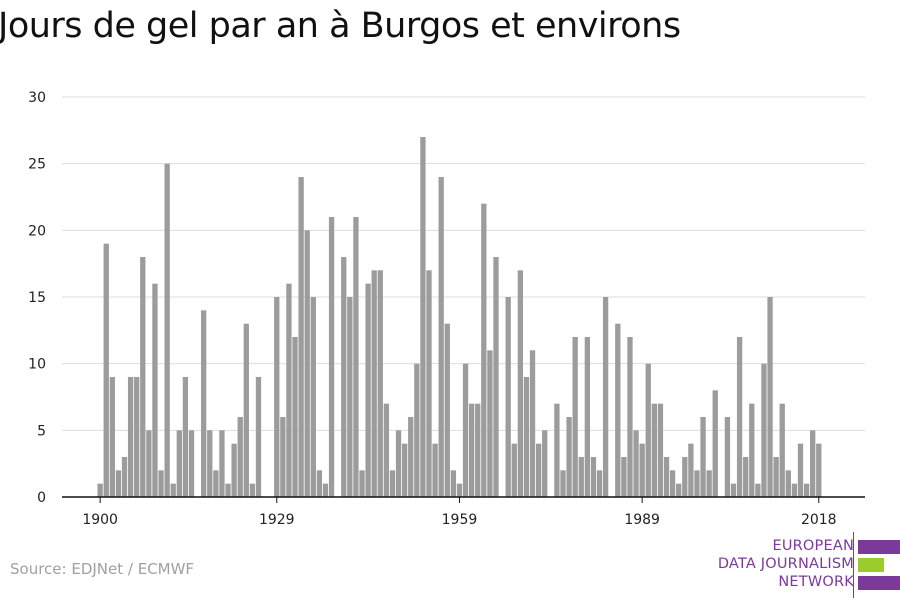 The width and height of the screenshot is (900, 600). What do you see at coordinates (313, 397) in the screenshot?
I see `bar-1935` at bounding box center [313, 397].